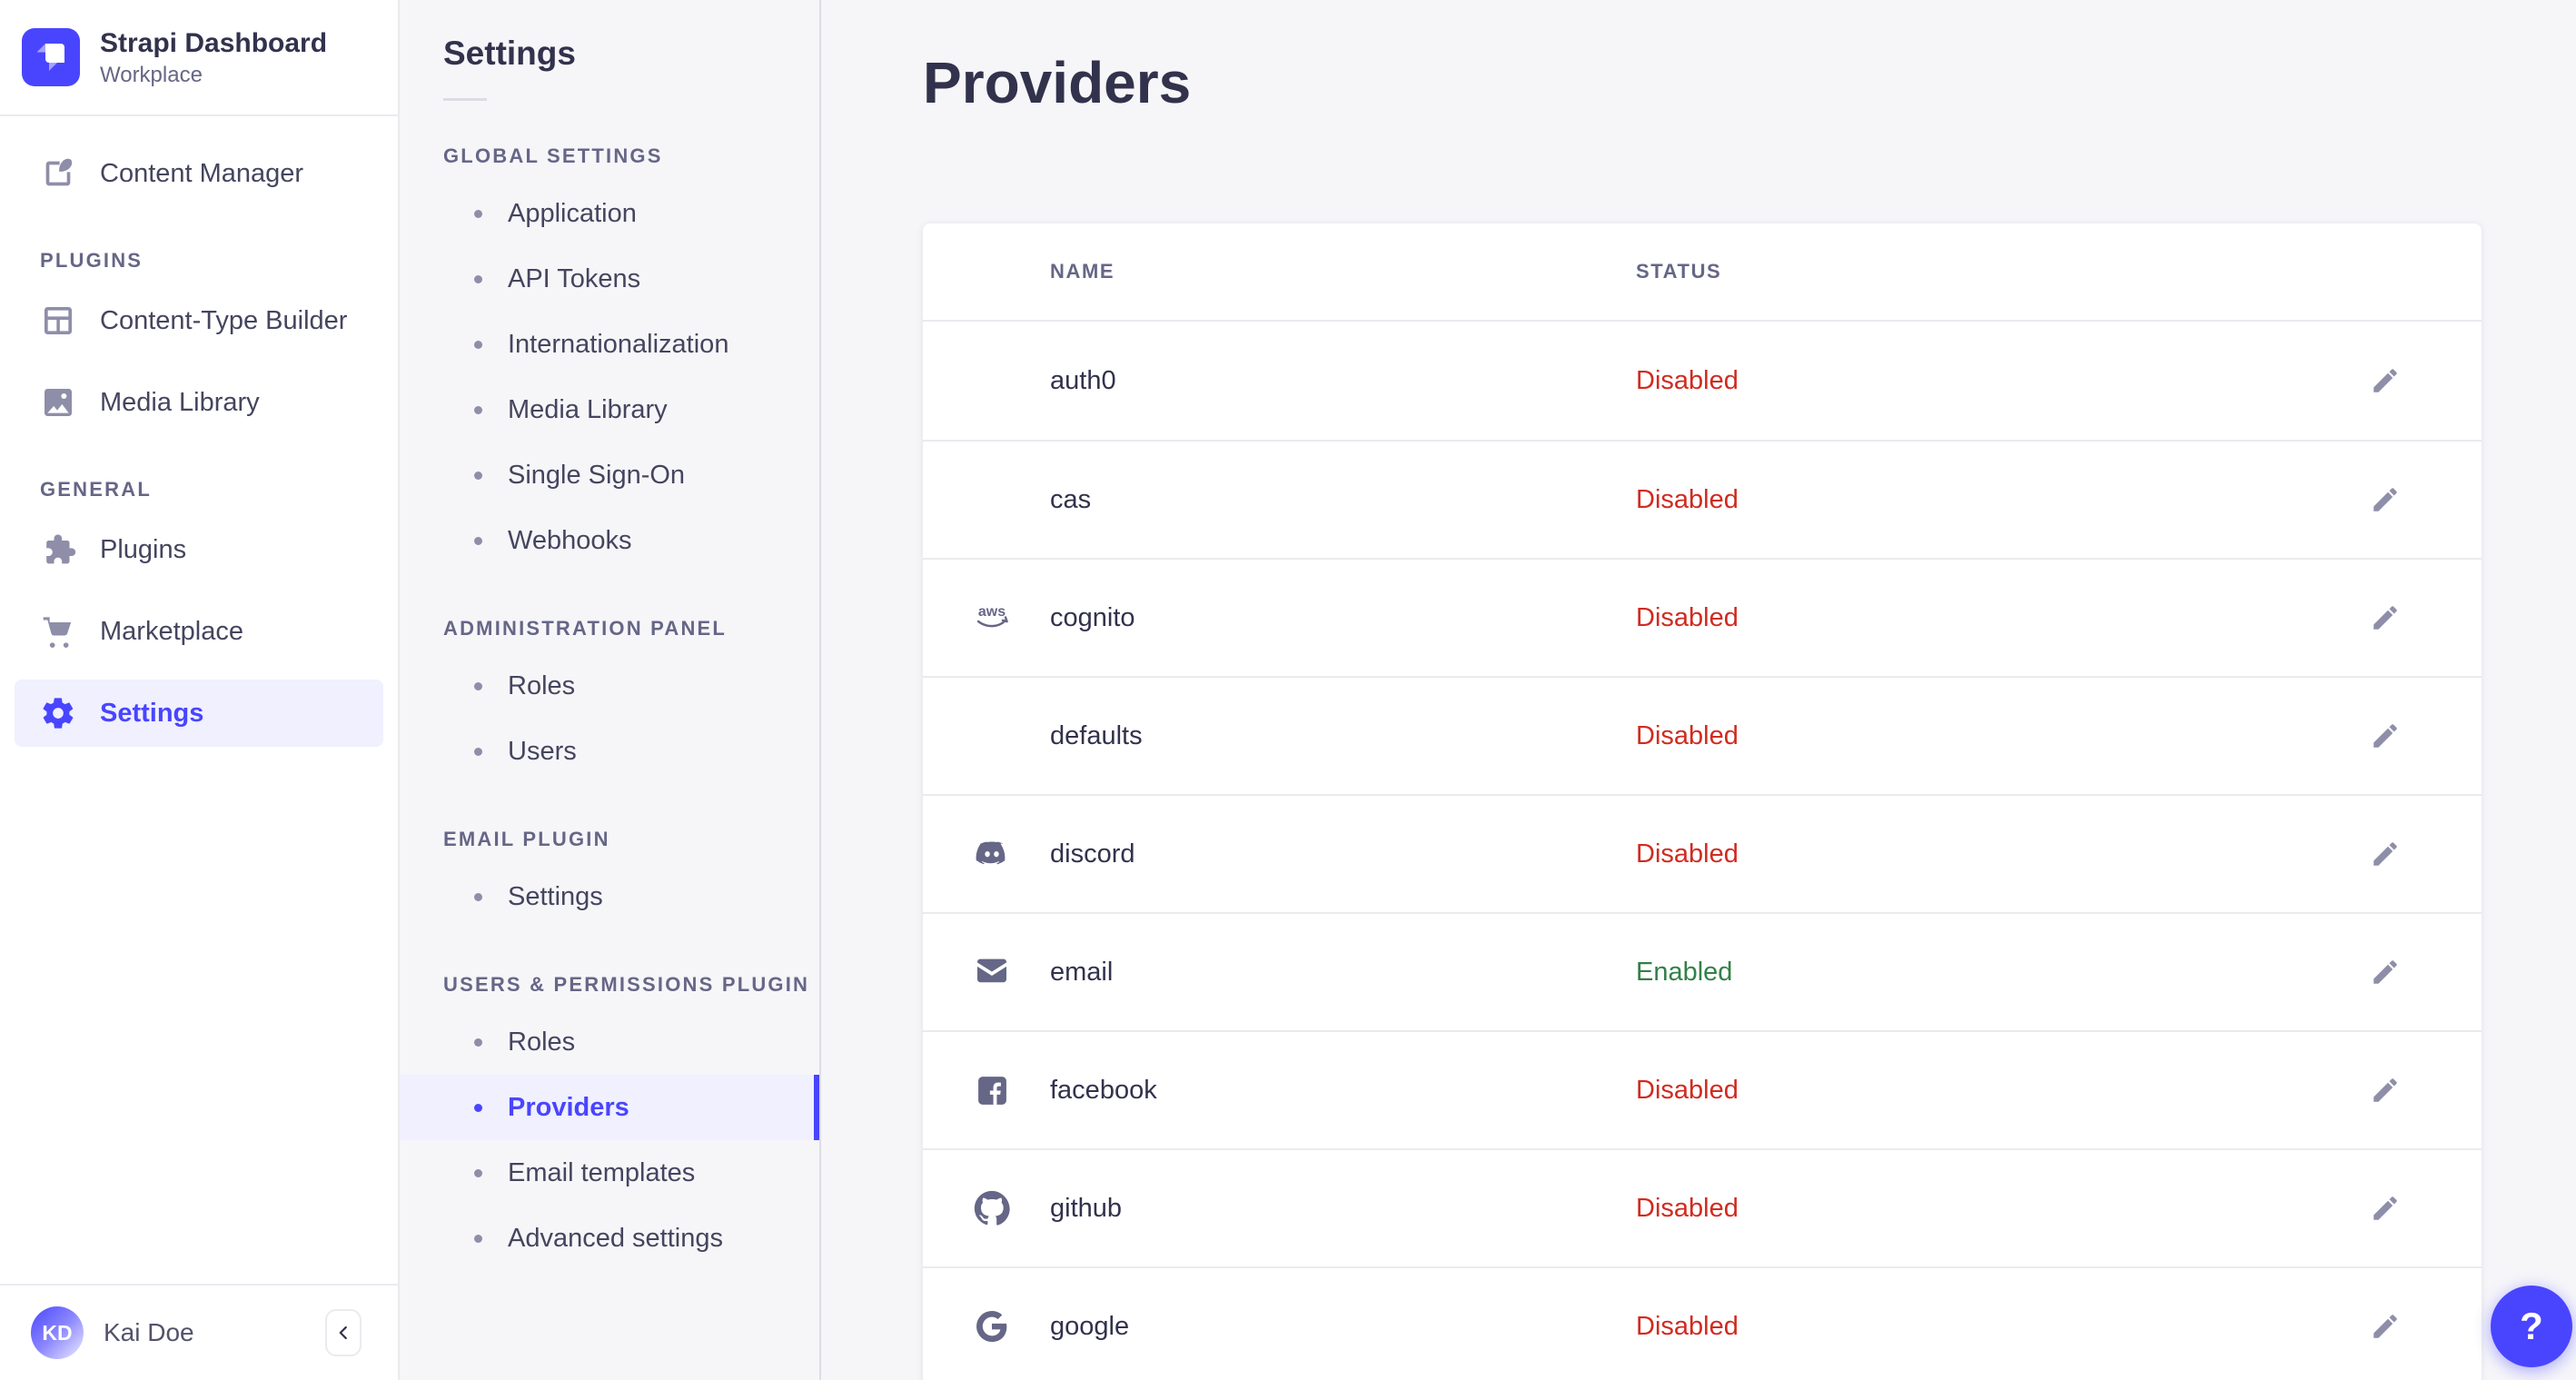  I want to click on sidebar-item-label: Marketplace, so click(171, 631).